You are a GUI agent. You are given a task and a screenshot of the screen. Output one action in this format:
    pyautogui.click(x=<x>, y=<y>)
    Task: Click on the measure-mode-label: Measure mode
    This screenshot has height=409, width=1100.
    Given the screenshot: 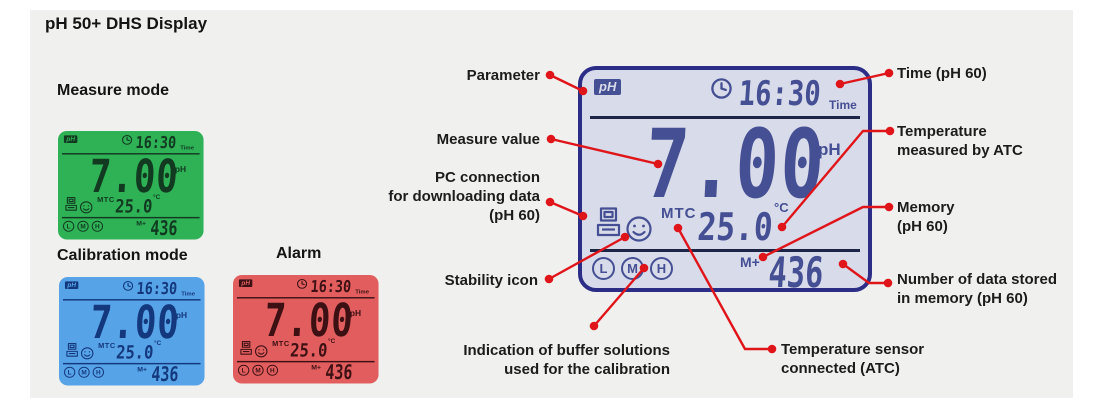 What is the action you would take?
    pyautogui.click(x=113, y=90)
    